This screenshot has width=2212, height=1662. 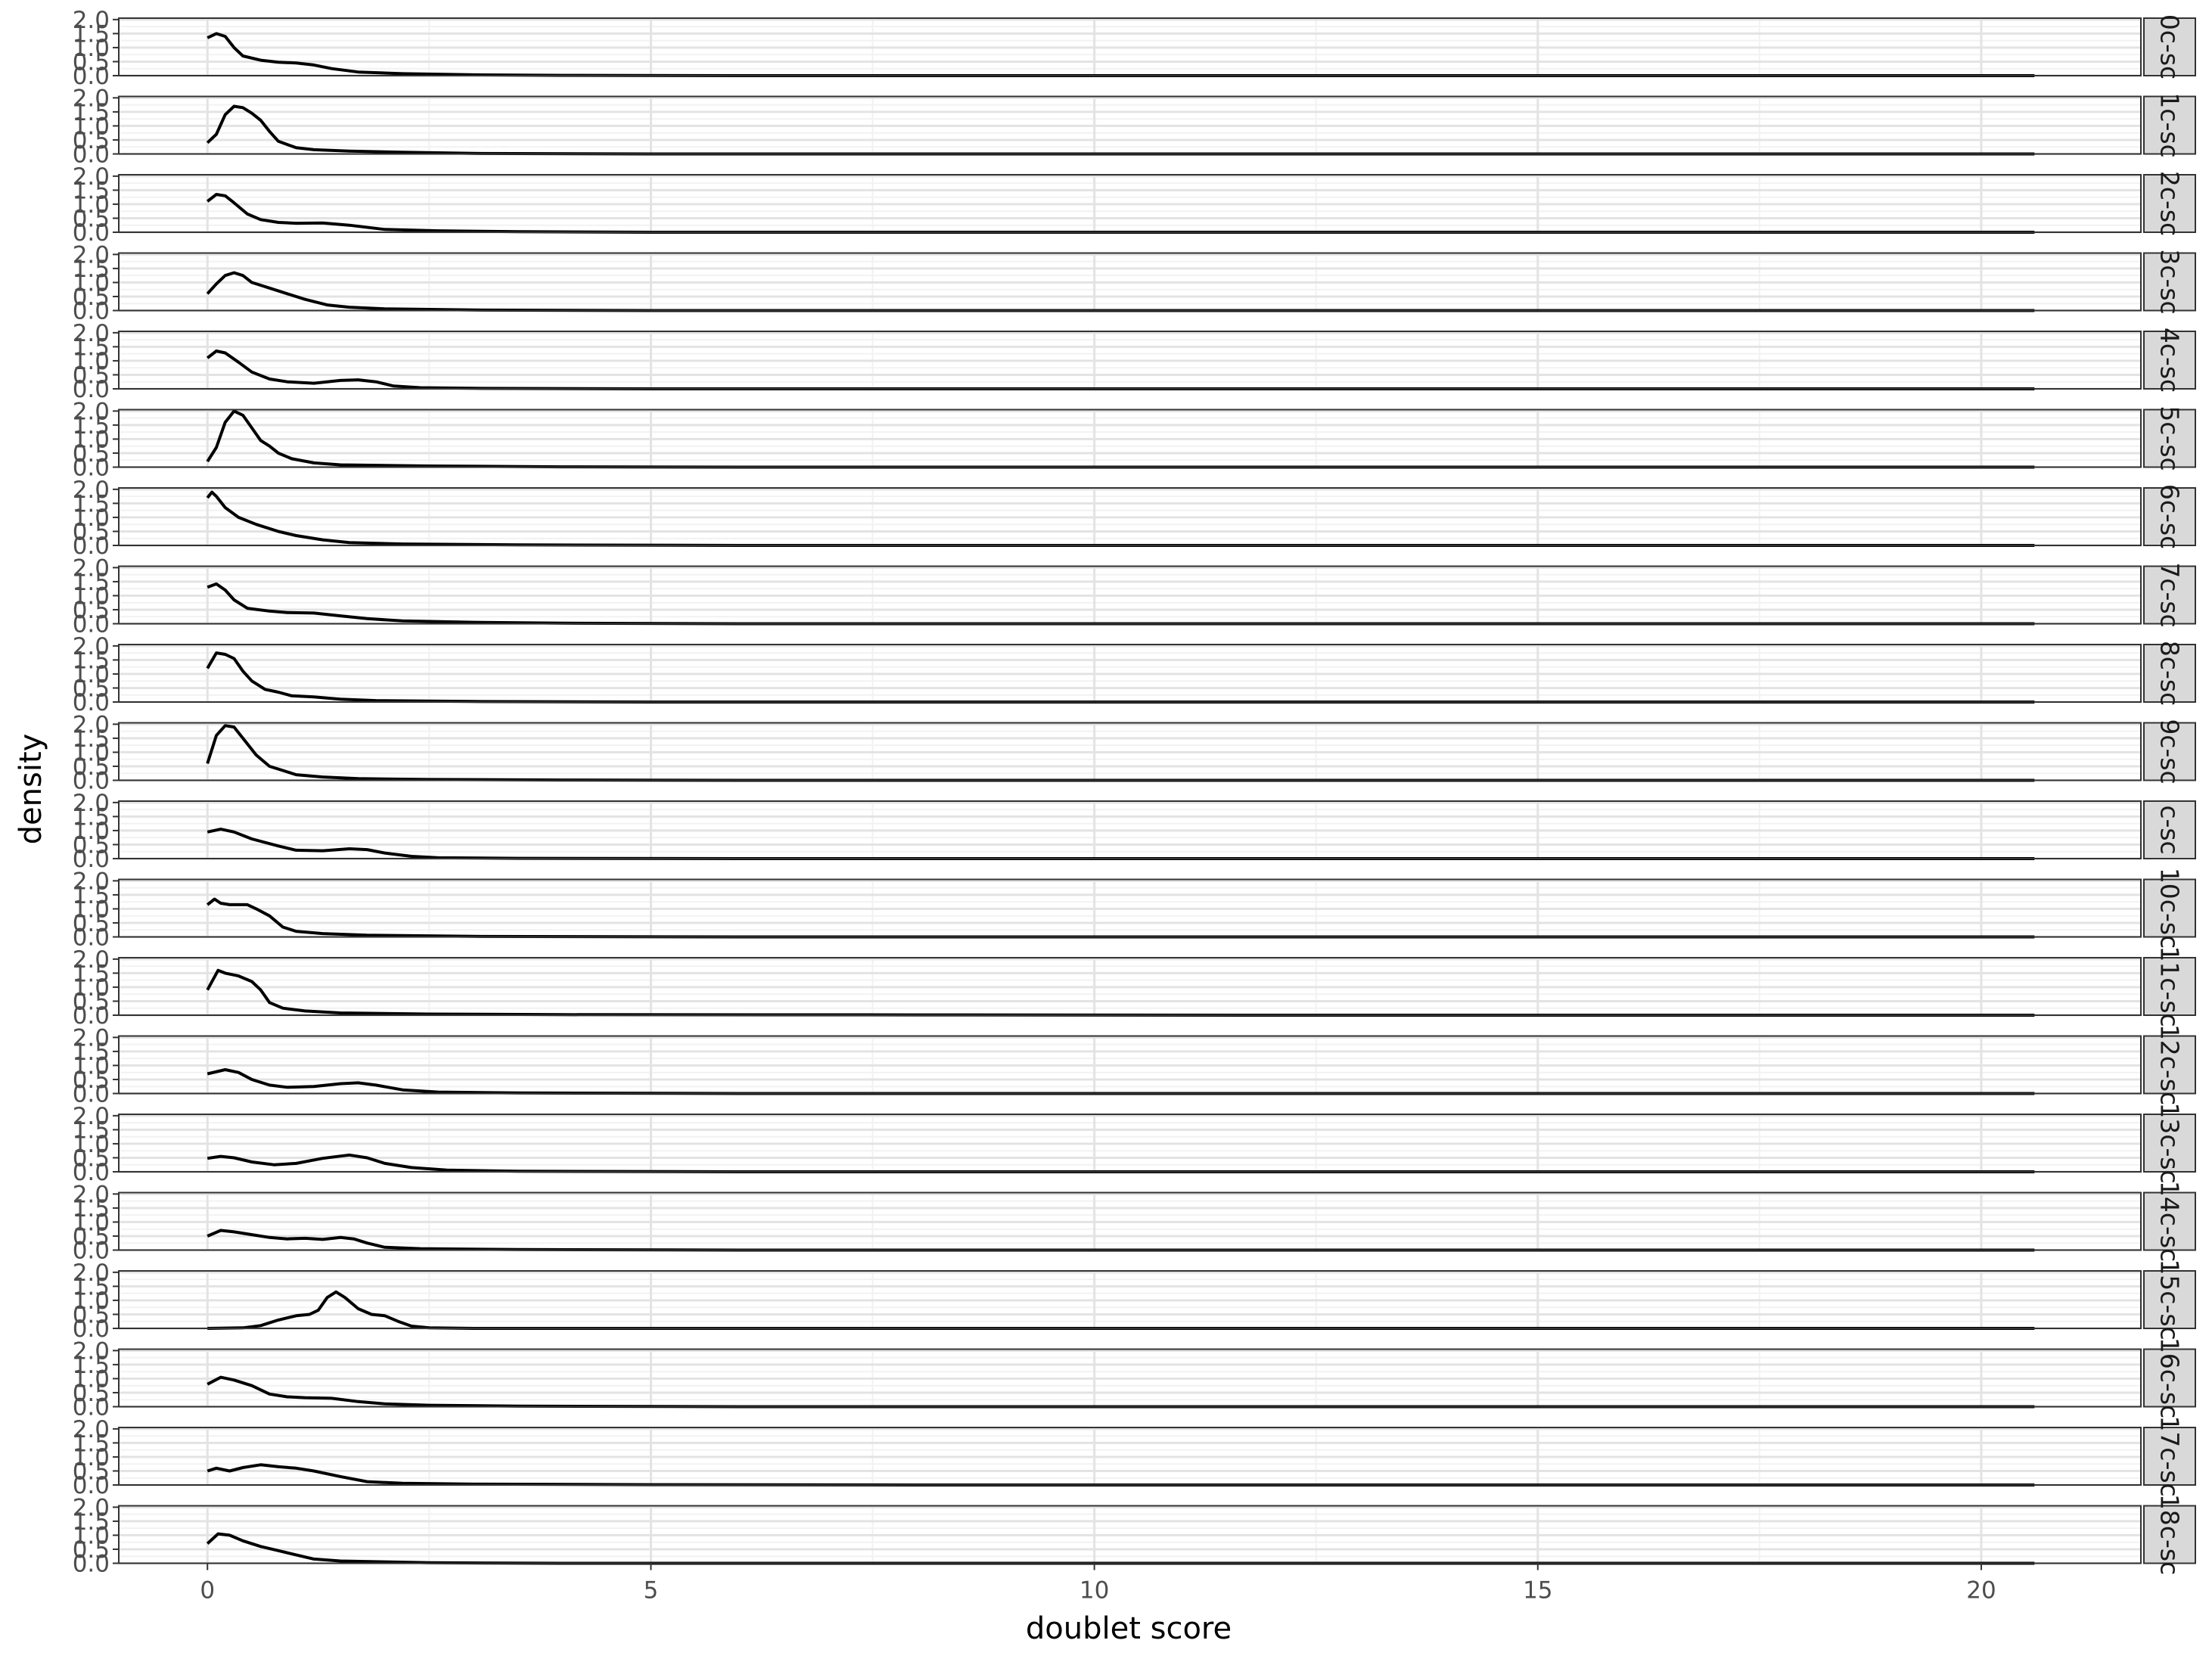 I want to click on strip-label: 17c-sc, so click(x=2170, y=1455).